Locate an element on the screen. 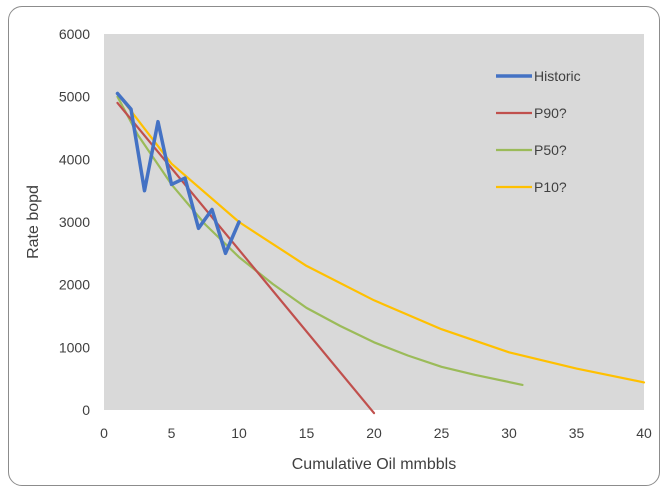  legend-label-p90: P90? is located at coordinates (550, 113).